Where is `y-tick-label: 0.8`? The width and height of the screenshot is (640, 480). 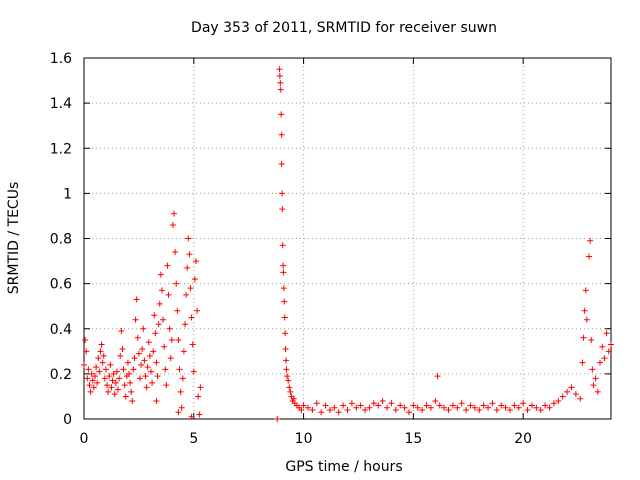 y-tick-label: 0.8 is located at coordinates (61, 240).